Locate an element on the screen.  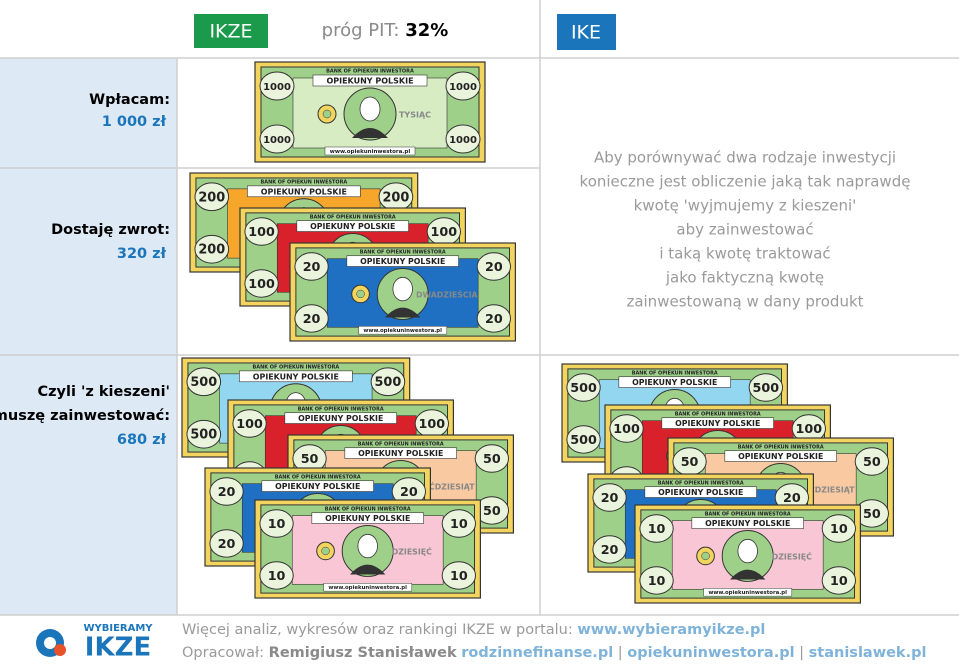
note-word: DZIESIĘĆ is located at coordinates (412, 550).